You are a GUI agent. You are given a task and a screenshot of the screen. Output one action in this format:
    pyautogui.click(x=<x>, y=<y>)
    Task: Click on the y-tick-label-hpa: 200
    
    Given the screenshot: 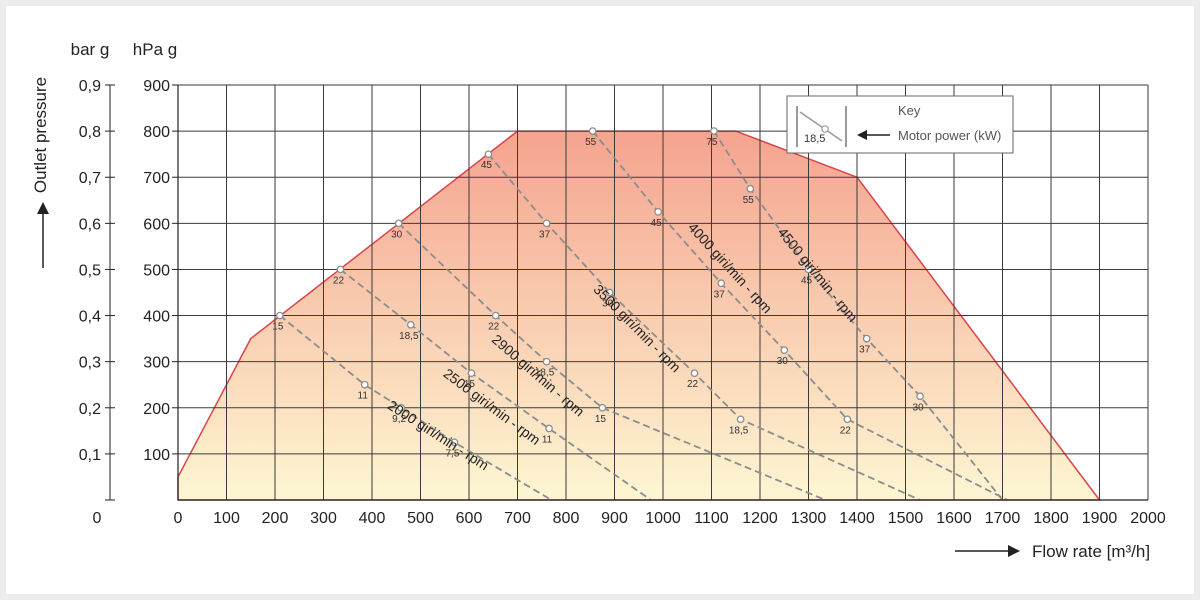 What is the action you would take?
    pyautogui.click(x=156, y=409)
    